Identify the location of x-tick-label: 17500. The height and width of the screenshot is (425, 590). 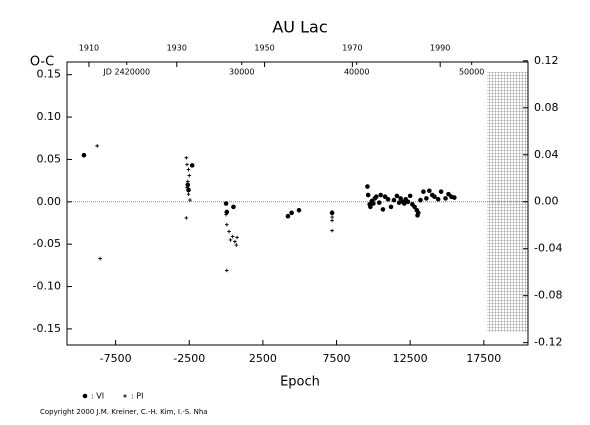
(483, 358).